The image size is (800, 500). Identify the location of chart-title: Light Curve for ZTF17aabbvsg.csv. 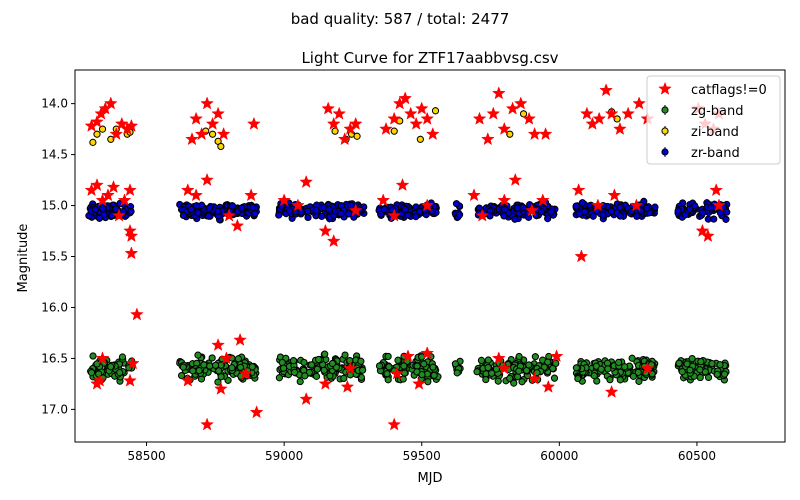
(429, 58).